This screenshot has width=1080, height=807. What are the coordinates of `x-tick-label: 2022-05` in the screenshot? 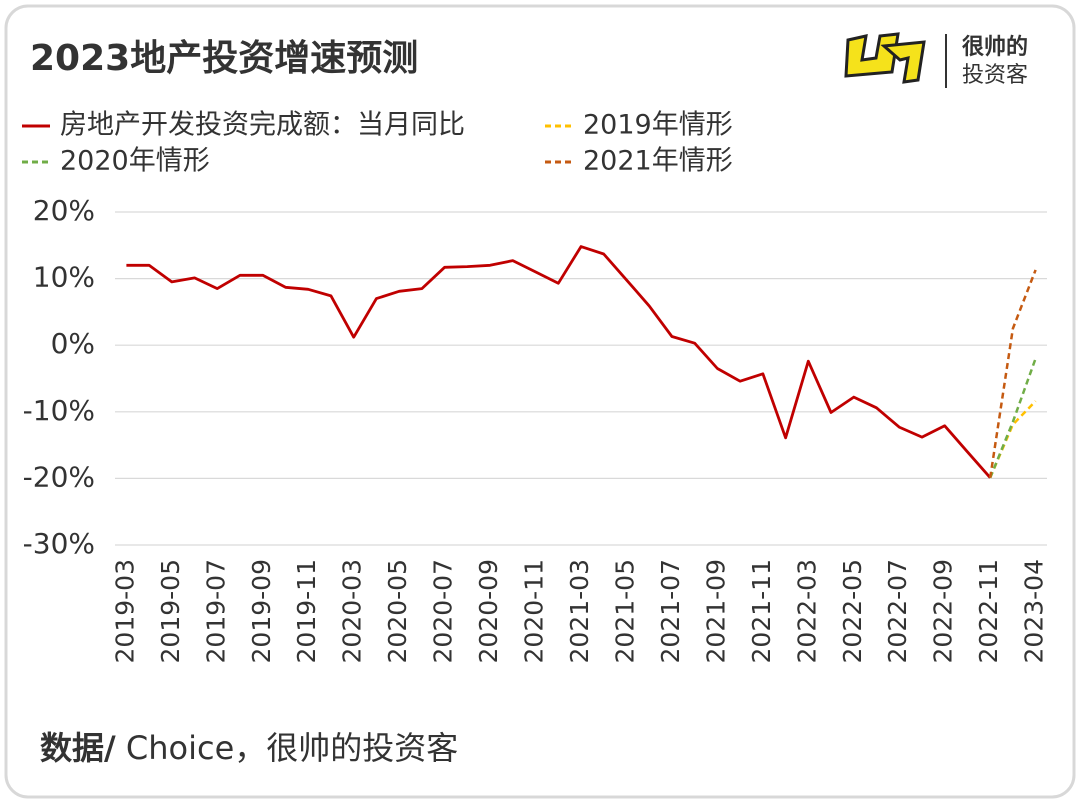 It's located at (852, 611).